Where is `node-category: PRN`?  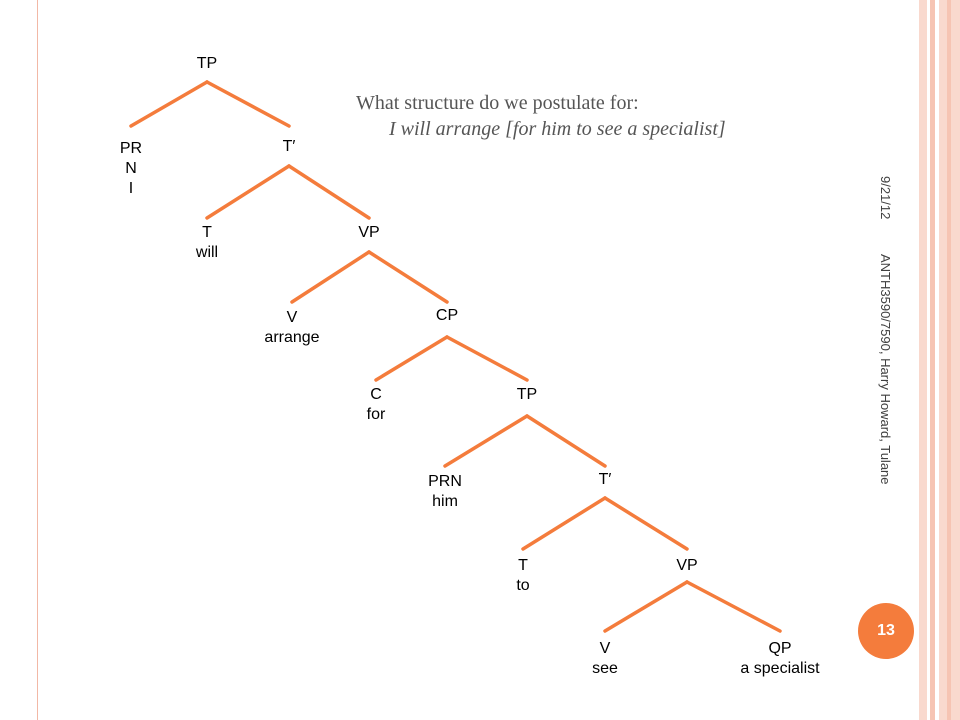 node-category: PRN is located at coordinates (445, 481).